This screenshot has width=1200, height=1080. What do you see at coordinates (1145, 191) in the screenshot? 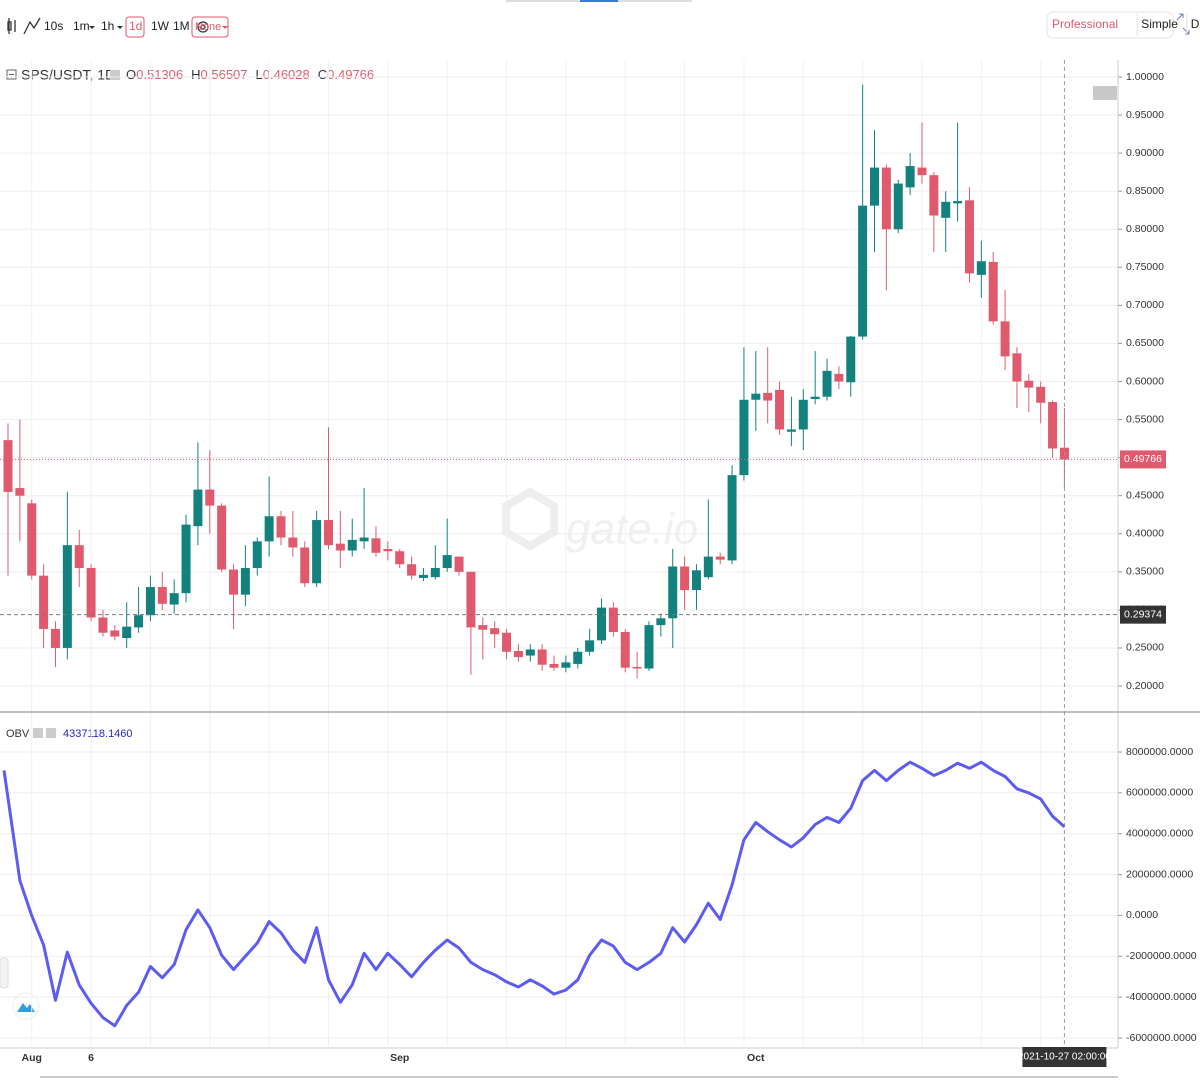
I see `y-tick-label: 0.85000` at bounding box center [1145, 191].